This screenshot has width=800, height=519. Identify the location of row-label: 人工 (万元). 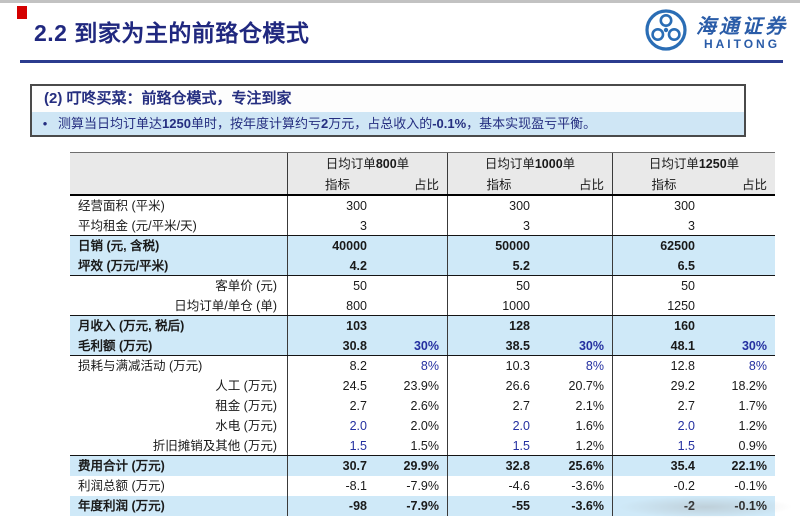
(246, 386).